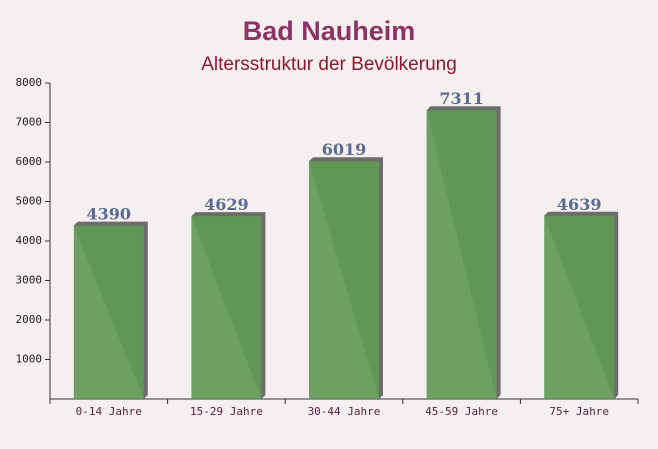  What do you see at coordinates (579, 204) in the screenshot?
I see `value-label: 4639` at bounding box center [579, 204].